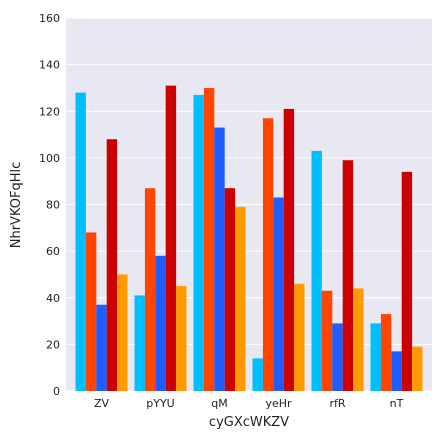  Describe the element at coordinates (278, 403) in the screenshot. I see `x-tick-label: yeHr` at that location.